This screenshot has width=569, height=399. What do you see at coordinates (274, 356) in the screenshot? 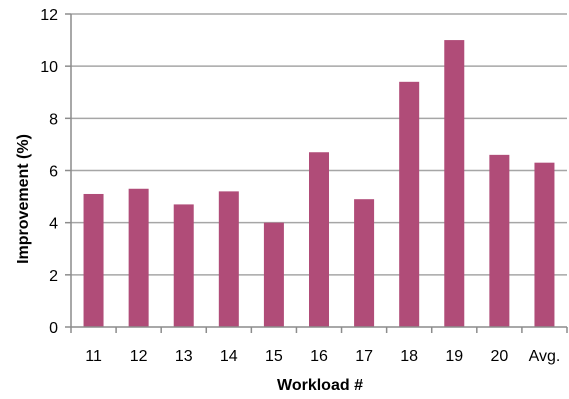
I see `x-tick-label: 15` at bounding box center [274, 356].